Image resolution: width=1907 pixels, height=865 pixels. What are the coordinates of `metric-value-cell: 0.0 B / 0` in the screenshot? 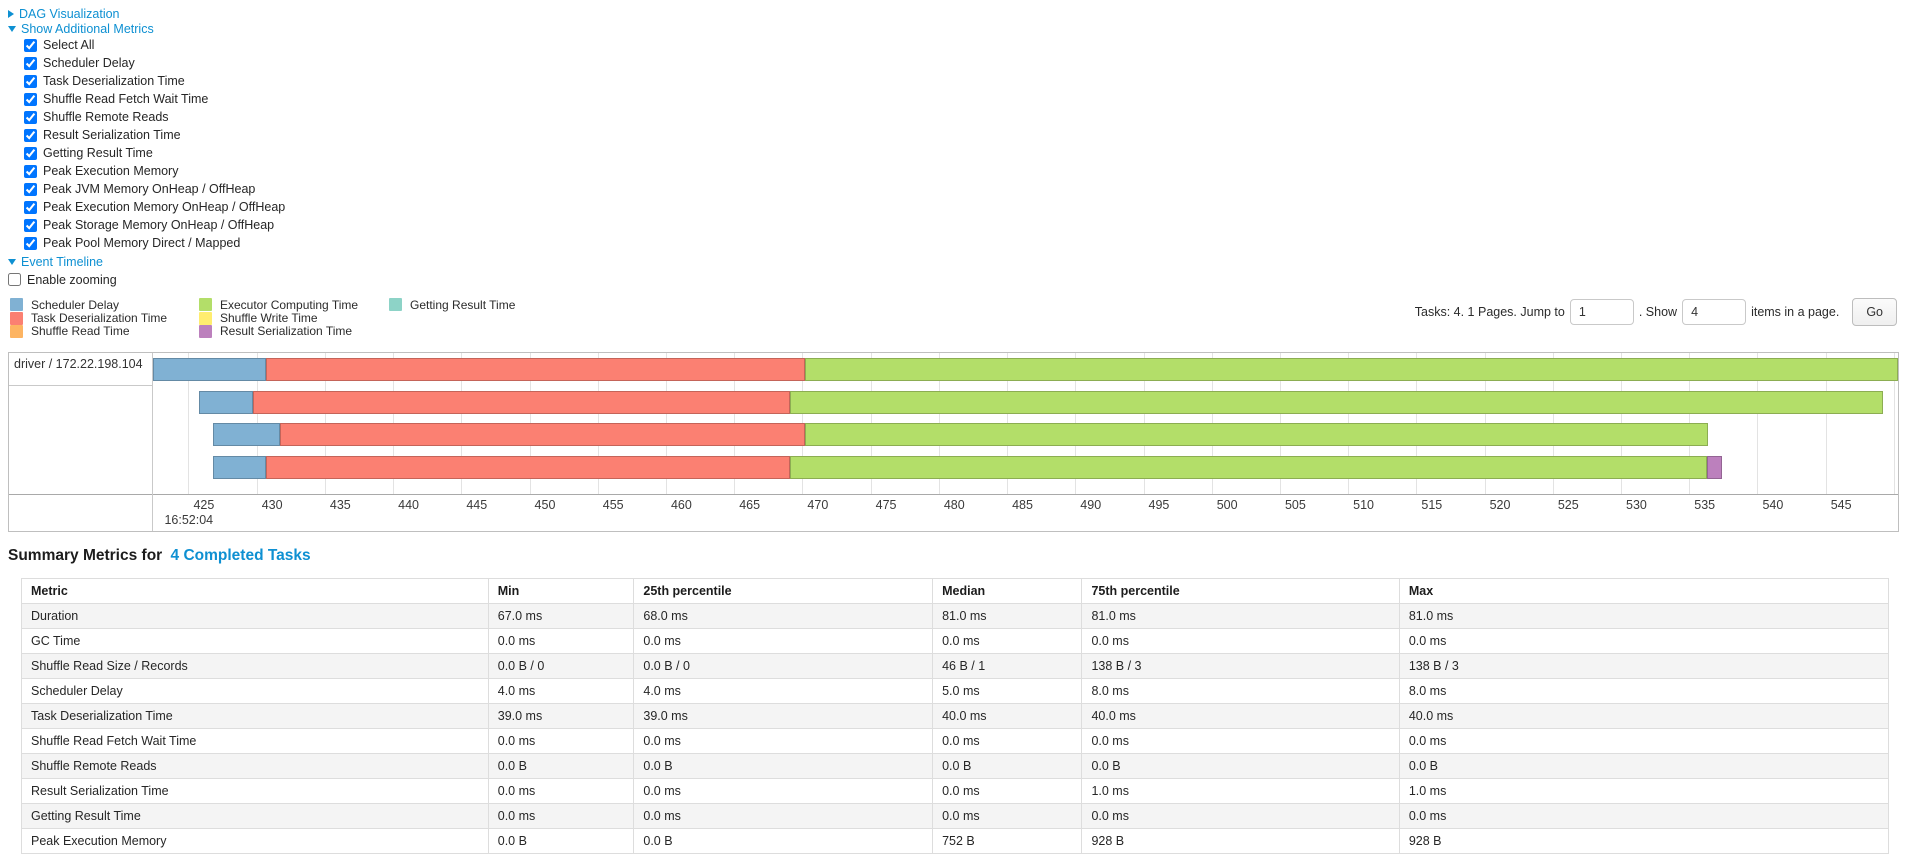 It's located at (561, 666).